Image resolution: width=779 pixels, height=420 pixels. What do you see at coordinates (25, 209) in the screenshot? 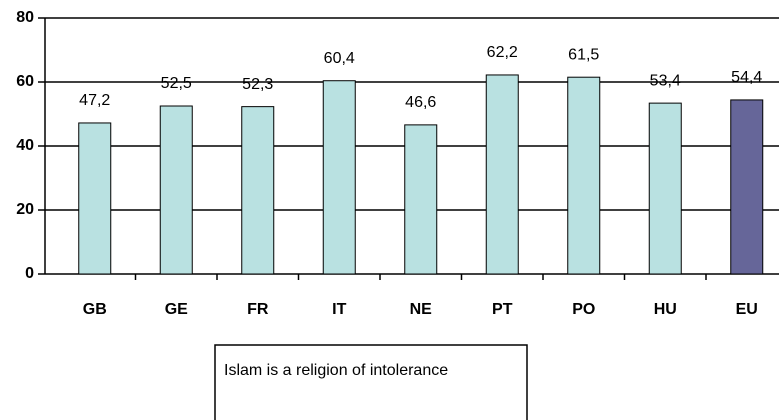
I see `y-tick-label: 20` at bounding box center [25, 209].